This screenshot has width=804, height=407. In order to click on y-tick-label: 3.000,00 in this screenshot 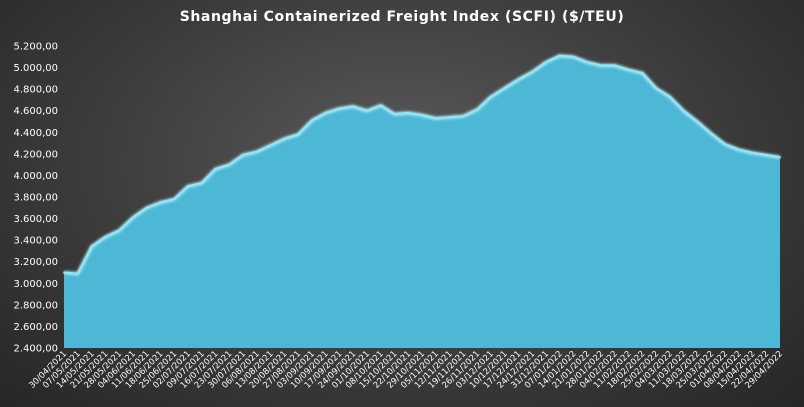, I will do `click(35, 284)`.